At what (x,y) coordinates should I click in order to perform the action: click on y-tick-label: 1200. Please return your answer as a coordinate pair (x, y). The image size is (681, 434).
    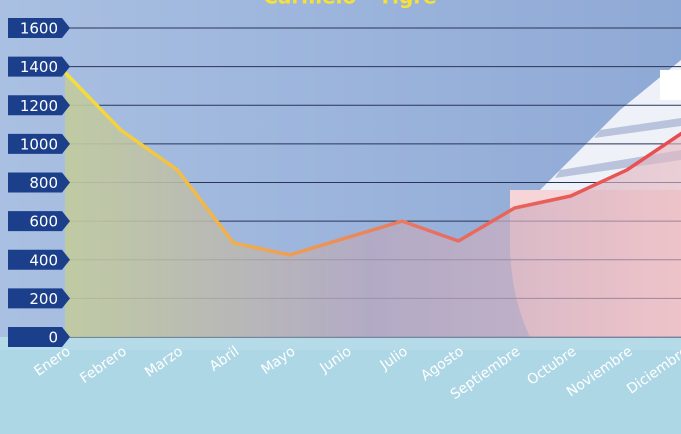
    Looking at the image, I should click on (39, 106).